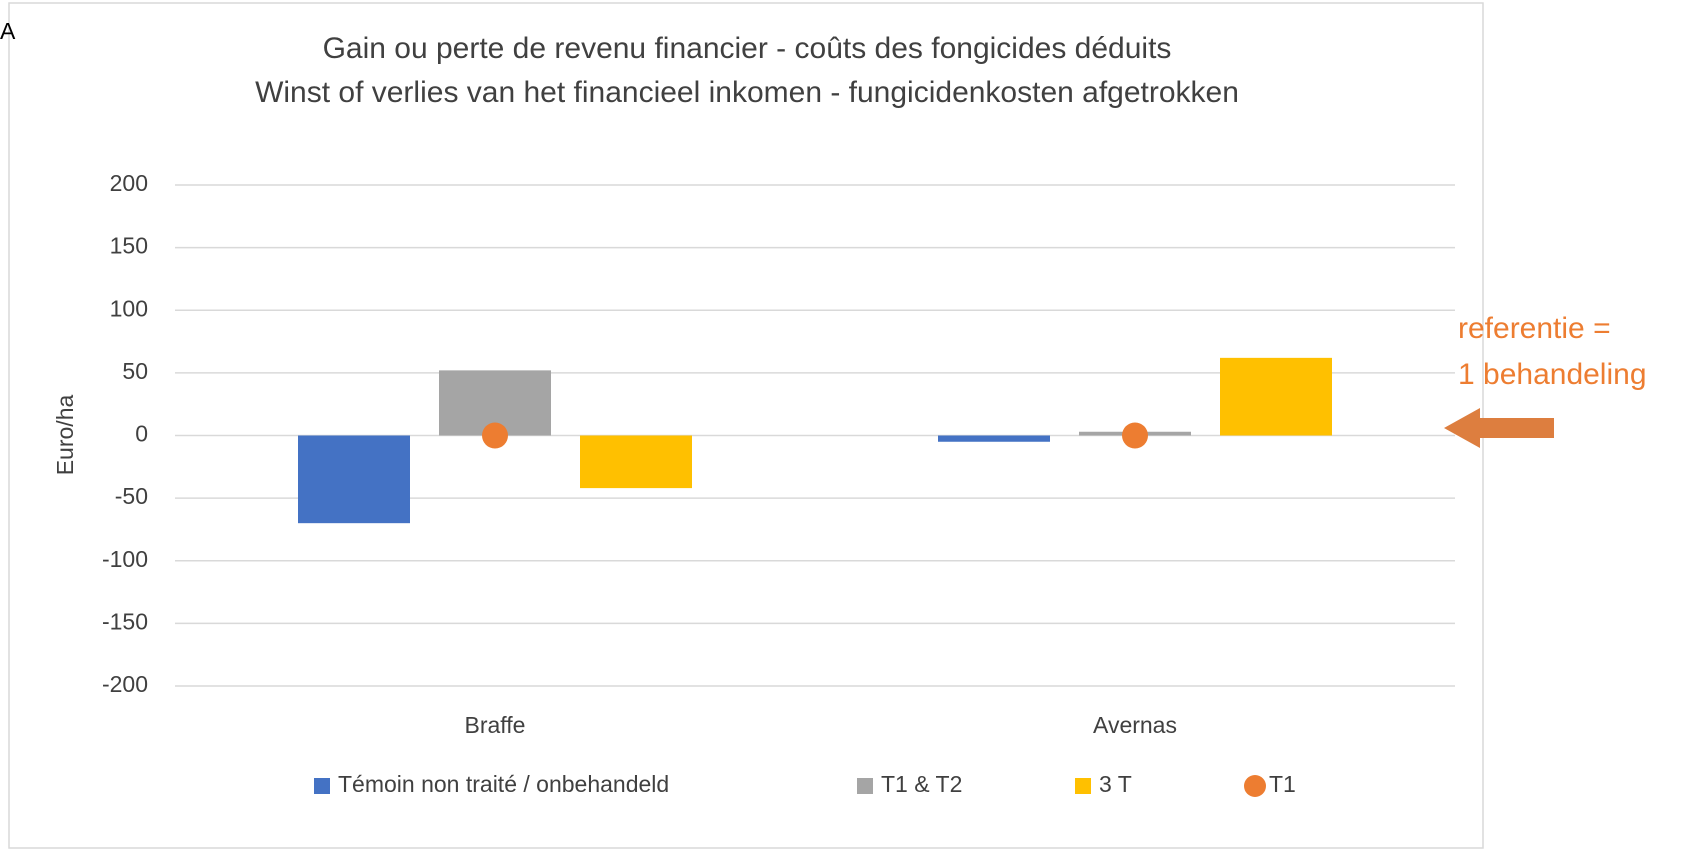 Image resolution: width=1685 pixels, height=850 pixels. Describe the element at coordinates (135, 371) in the screenshot. I see `y-tick-label: 50` at that location.